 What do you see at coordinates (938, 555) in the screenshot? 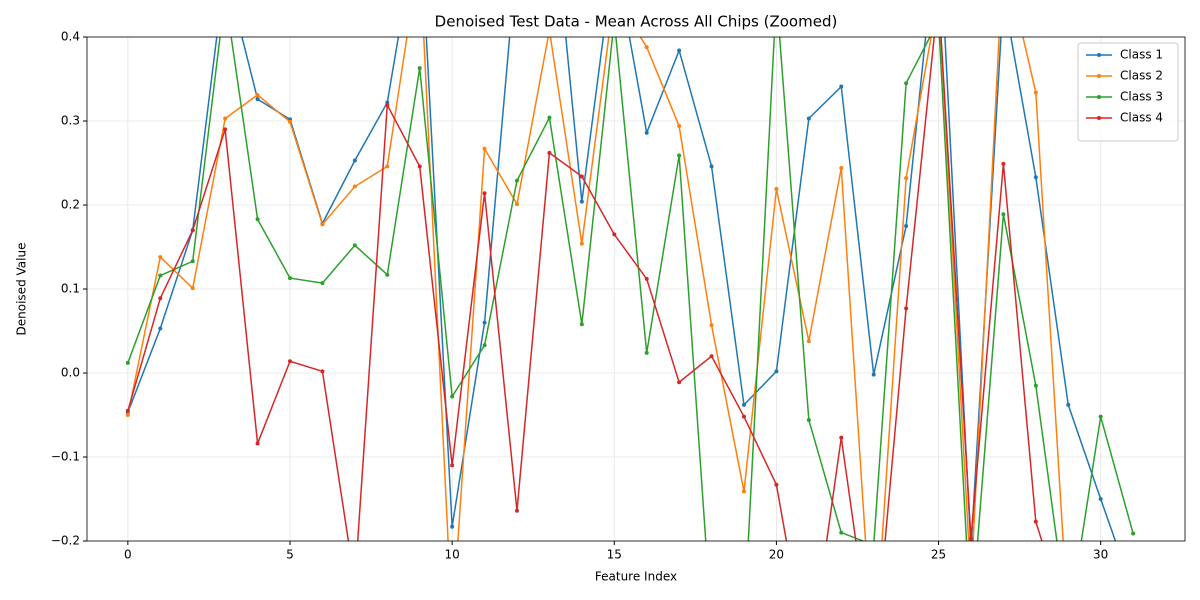
I see `x-tick-label: 25` at bounding box center [938, 555].